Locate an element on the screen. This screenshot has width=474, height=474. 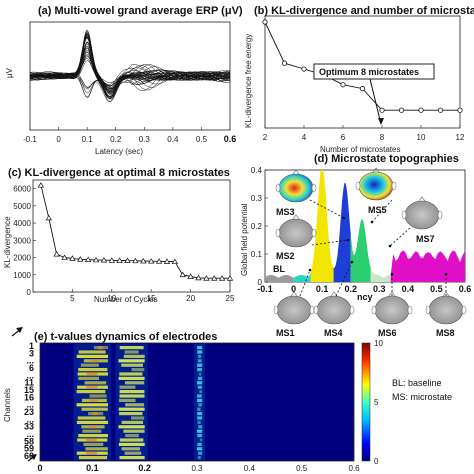
panel-e-corner-arrowhead-bottom is located at coordinates (33, 457).